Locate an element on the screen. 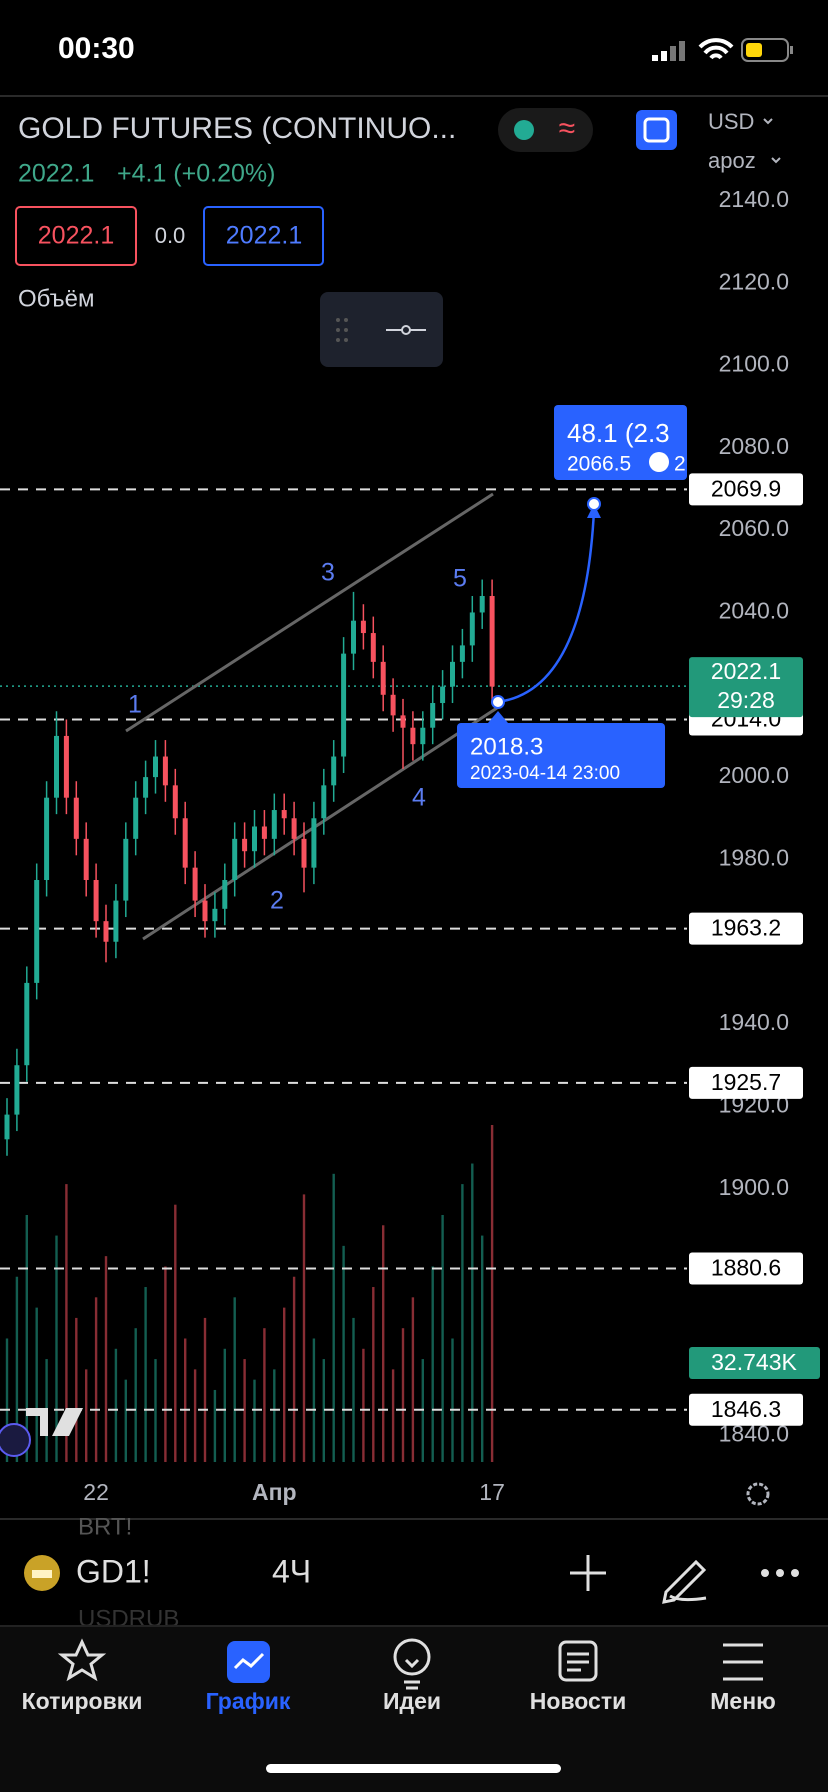  level-label: 1846.3 is located at coordinates (746, 1409).